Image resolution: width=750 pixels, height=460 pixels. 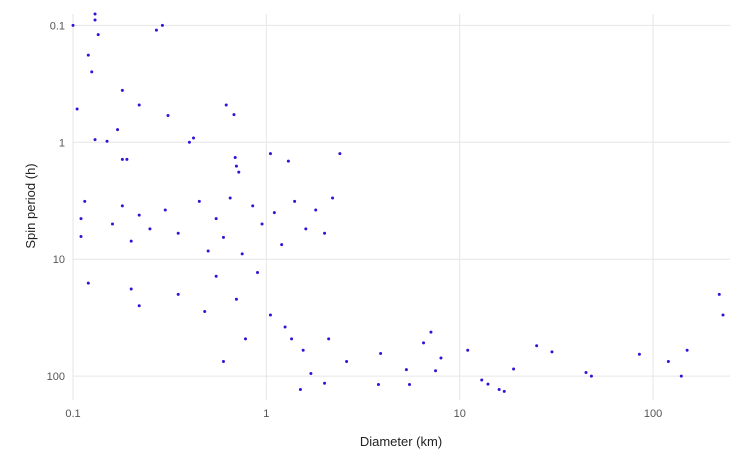 What do you see at coordinates (56, 201) in the screenshot?
I see `y-axis-ticks: 0.1 1 10 100` at bounding box center [56, 201].